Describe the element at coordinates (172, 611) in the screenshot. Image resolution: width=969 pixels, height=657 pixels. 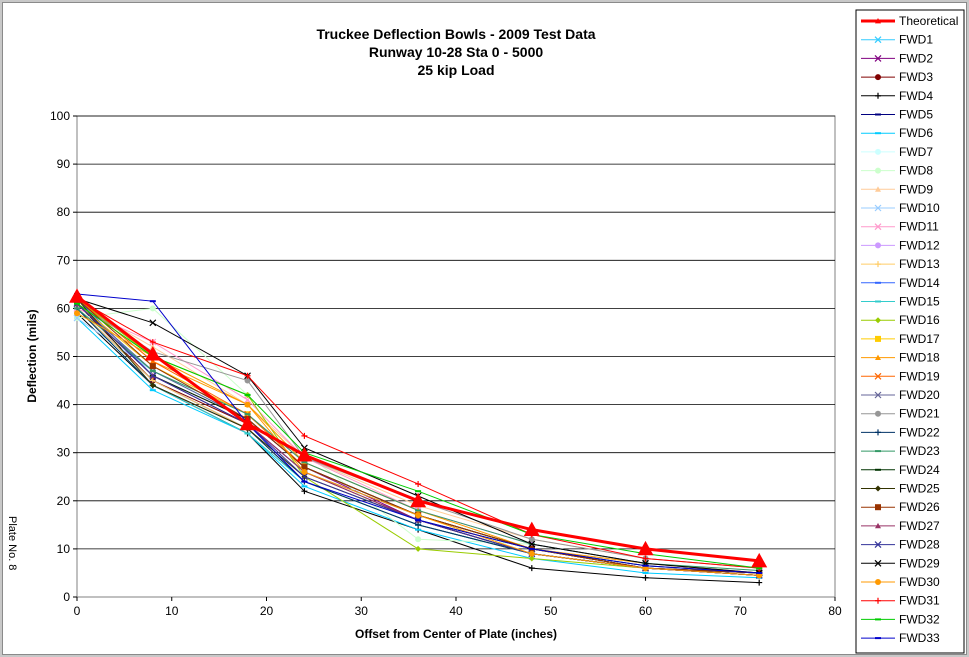
I see `x-tick-label: 10` at that location.